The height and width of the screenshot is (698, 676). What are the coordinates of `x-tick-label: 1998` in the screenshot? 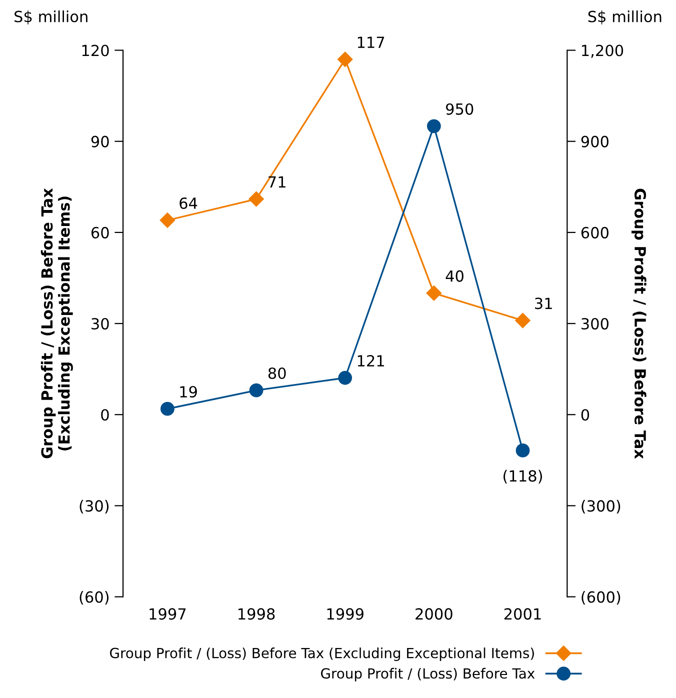 It's located at (256, 614).